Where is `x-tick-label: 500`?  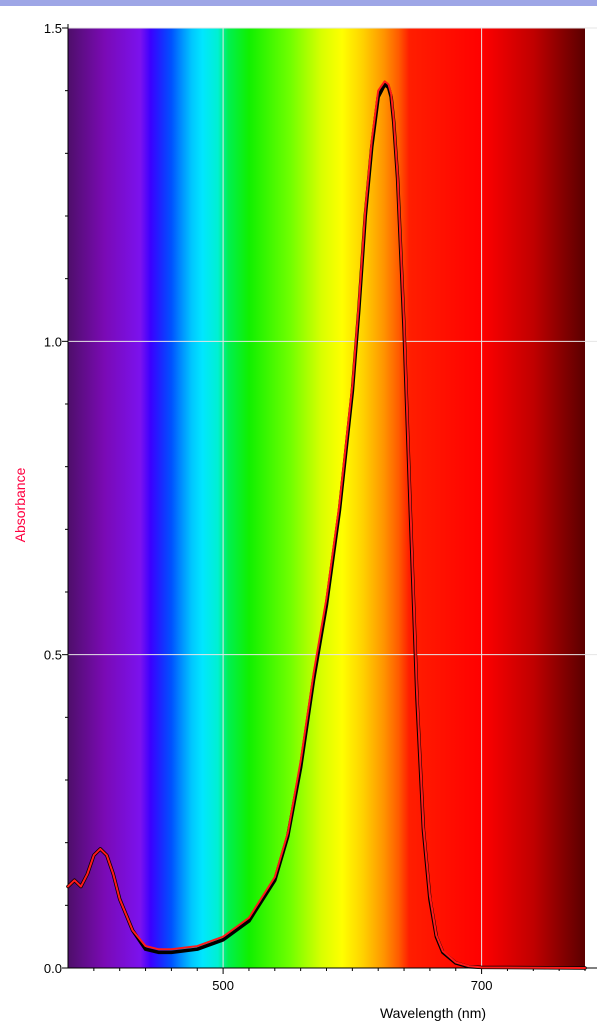
x-tick-label: 500 is located at coordinates (223, 985).